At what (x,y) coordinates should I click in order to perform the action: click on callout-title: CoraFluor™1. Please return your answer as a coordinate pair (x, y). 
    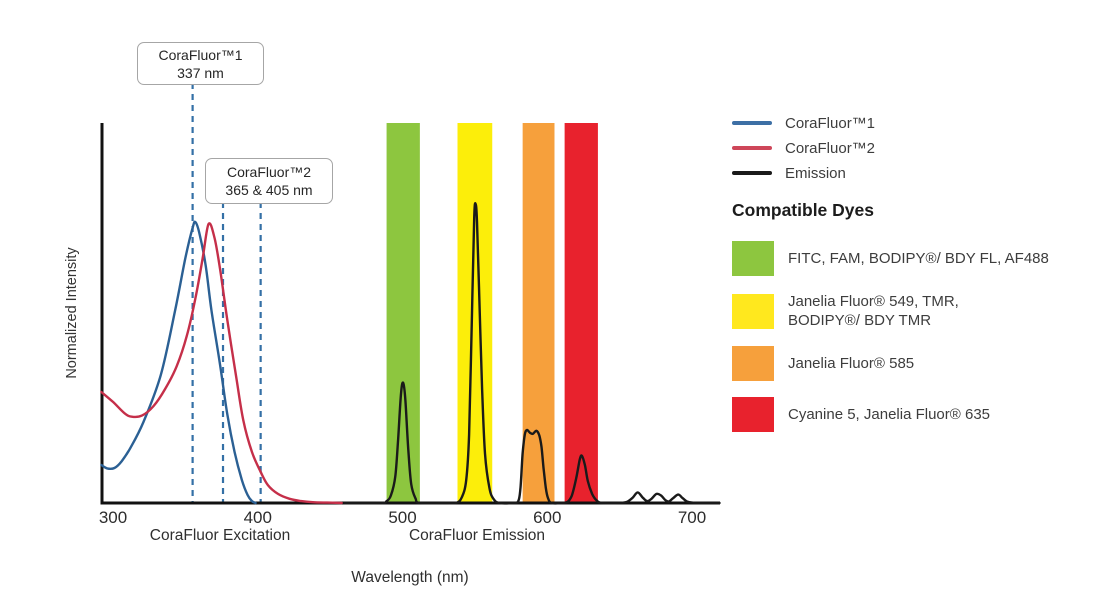
    Looking at the image, I should click on (200, 54).